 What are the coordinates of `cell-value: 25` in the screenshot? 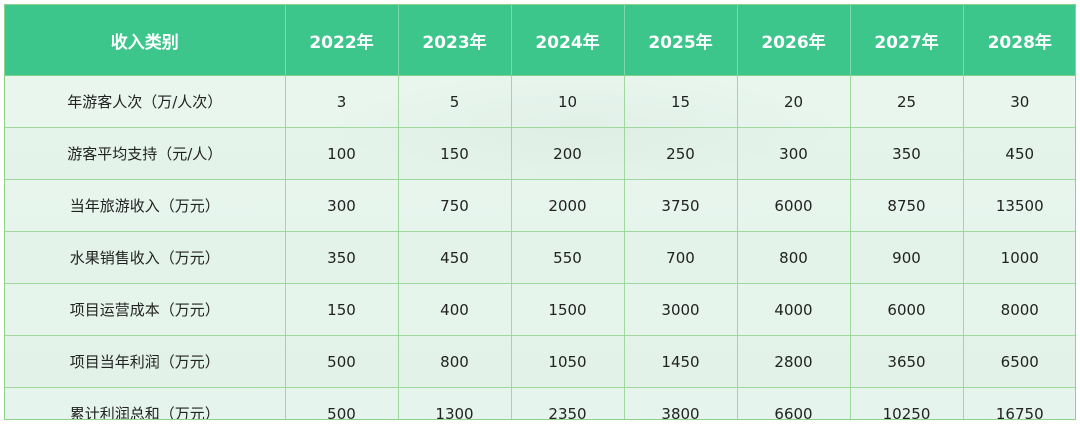 It's located at (907, 101).